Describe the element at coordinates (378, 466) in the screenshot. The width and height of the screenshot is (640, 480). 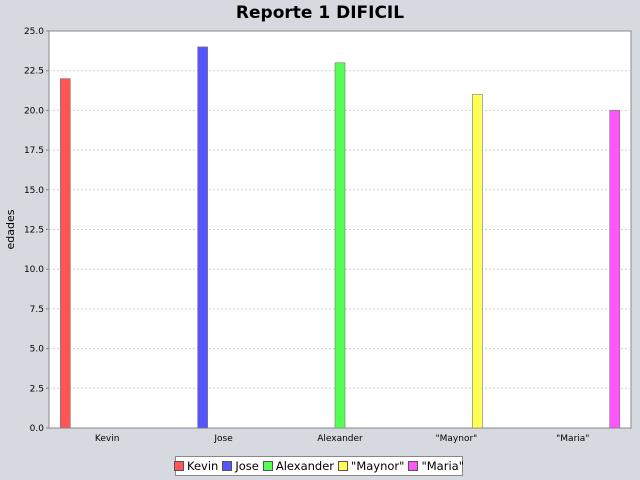
I see `legend-label: "Maynor"` at that location.